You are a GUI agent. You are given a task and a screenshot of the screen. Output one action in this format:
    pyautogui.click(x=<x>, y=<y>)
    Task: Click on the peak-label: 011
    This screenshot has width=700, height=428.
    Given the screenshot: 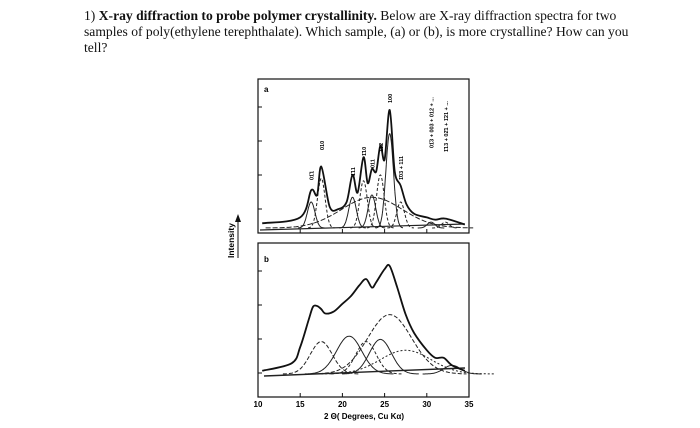 What is the action you would take?
    pyautogui.click(x=373, y=163)
    